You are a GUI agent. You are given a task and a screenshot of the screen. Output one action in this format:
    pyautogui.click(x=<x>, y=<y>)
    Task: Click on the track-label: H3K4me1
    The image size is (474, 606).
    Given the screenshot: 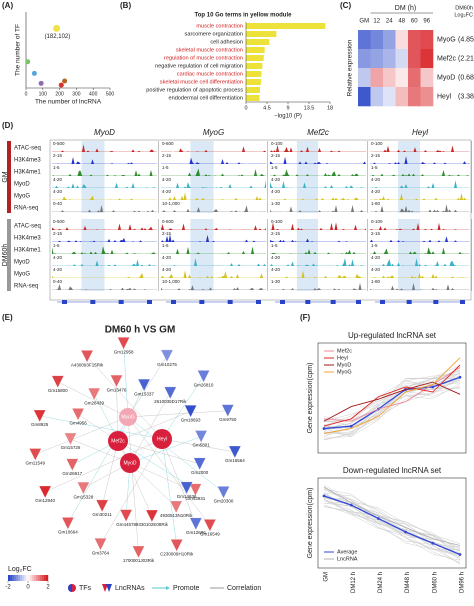 What is the action you would take?
    pyautogui.click(x=27, y=251)
    